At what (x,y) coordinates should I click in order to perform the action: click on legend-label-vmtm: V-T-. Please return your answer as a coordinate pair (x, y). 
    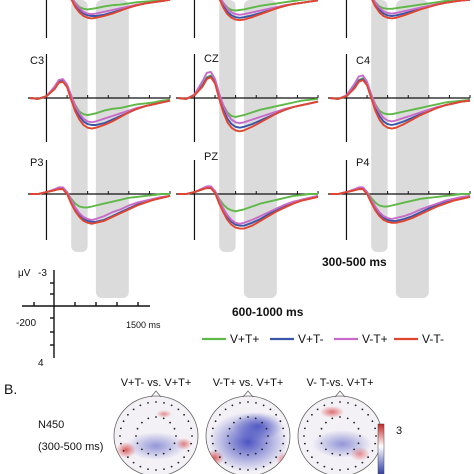
    Looking at the image, I should click on (433, 339).